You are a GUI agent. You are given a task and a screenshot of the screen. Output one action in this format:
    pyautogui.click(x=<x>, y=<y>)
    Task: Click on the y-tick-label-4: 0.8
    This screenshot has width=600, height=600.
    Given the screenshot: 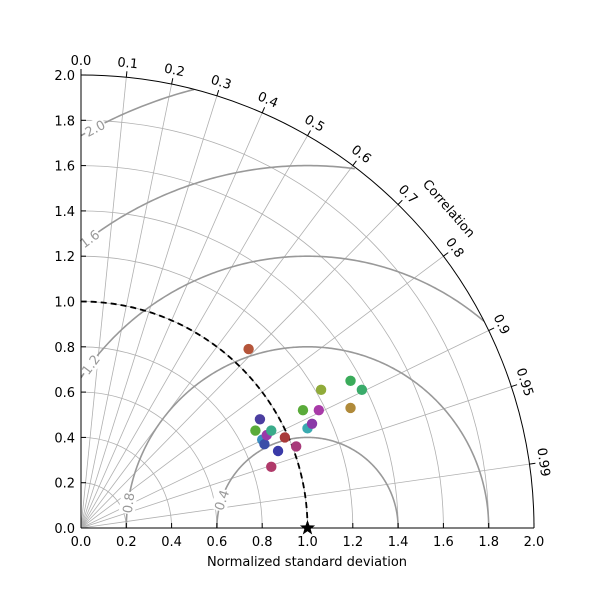 What is the action you would take?
    pyautogui.click(x=64, y=348)
    